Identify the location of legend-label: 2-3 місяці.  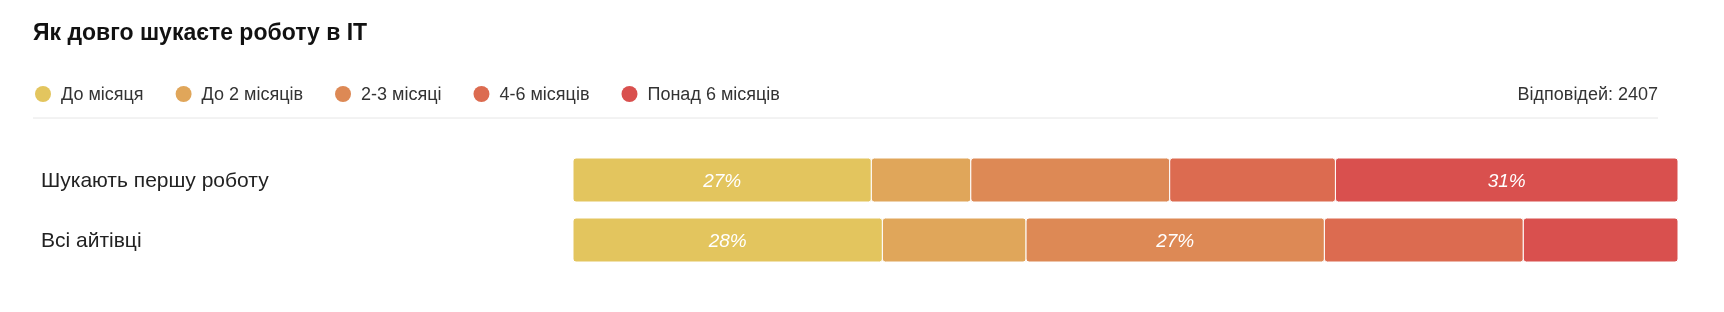
(401, 94).